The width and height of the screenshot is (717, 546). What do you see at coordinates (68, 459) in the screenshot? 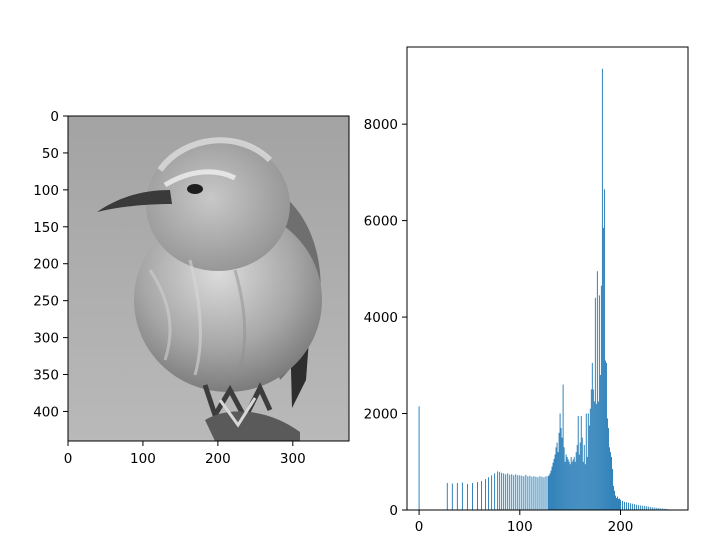
I see `image-x-tick-label: 0` at bounding box center [68, 459].